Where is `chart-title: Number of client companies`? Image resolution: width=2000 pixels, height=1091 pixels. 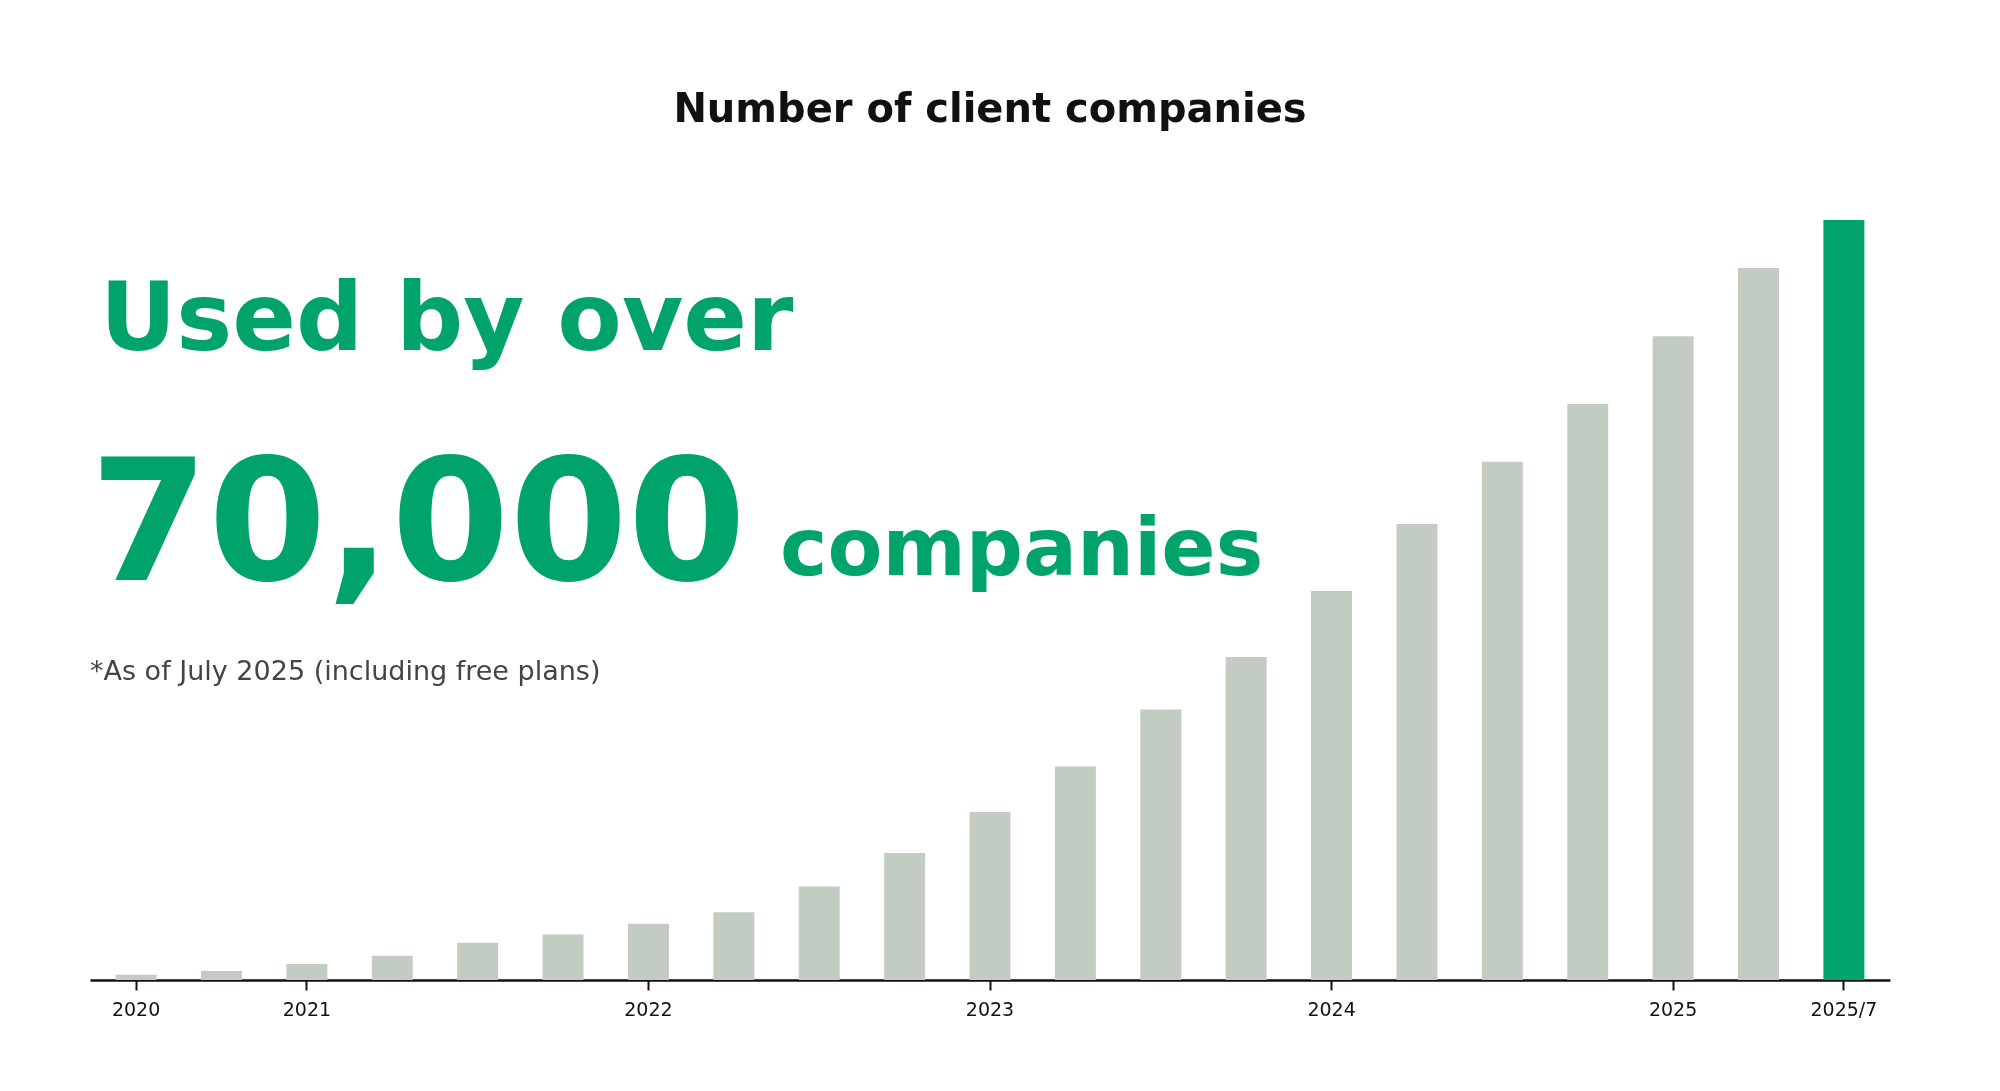
chart-title: Number of client companies is located at coordinates (990, 108).